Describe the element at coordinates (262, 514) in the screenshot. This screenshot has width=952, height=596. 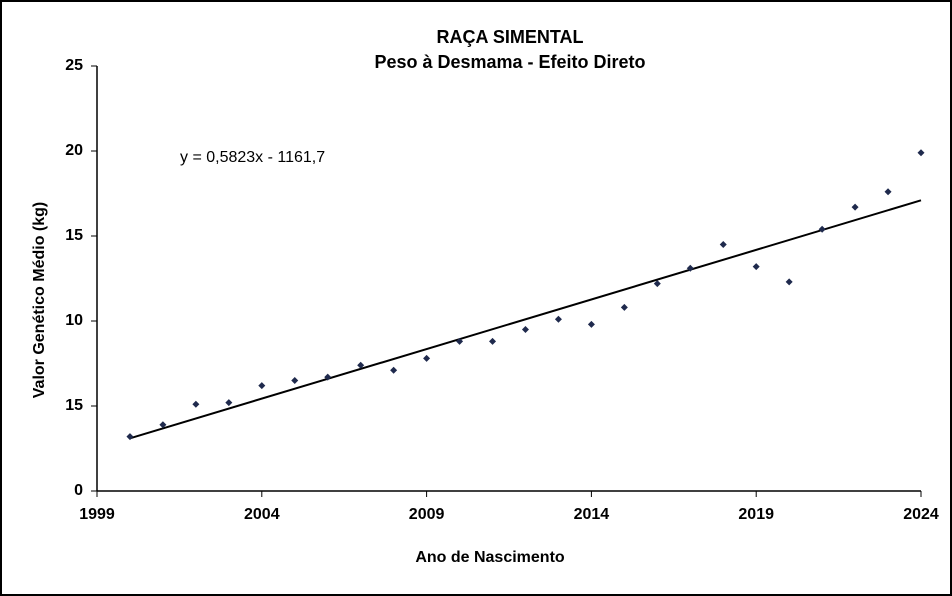
I see `x-tick-label: 2004` at that location.